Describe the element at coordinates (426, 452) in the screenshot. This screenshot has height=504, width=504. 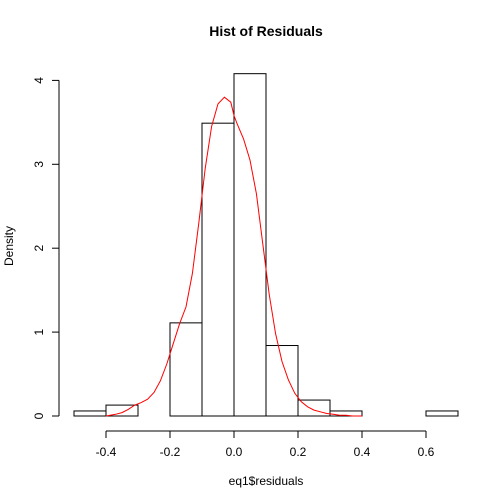
I see `x-tick-label: 0.6` at that location.